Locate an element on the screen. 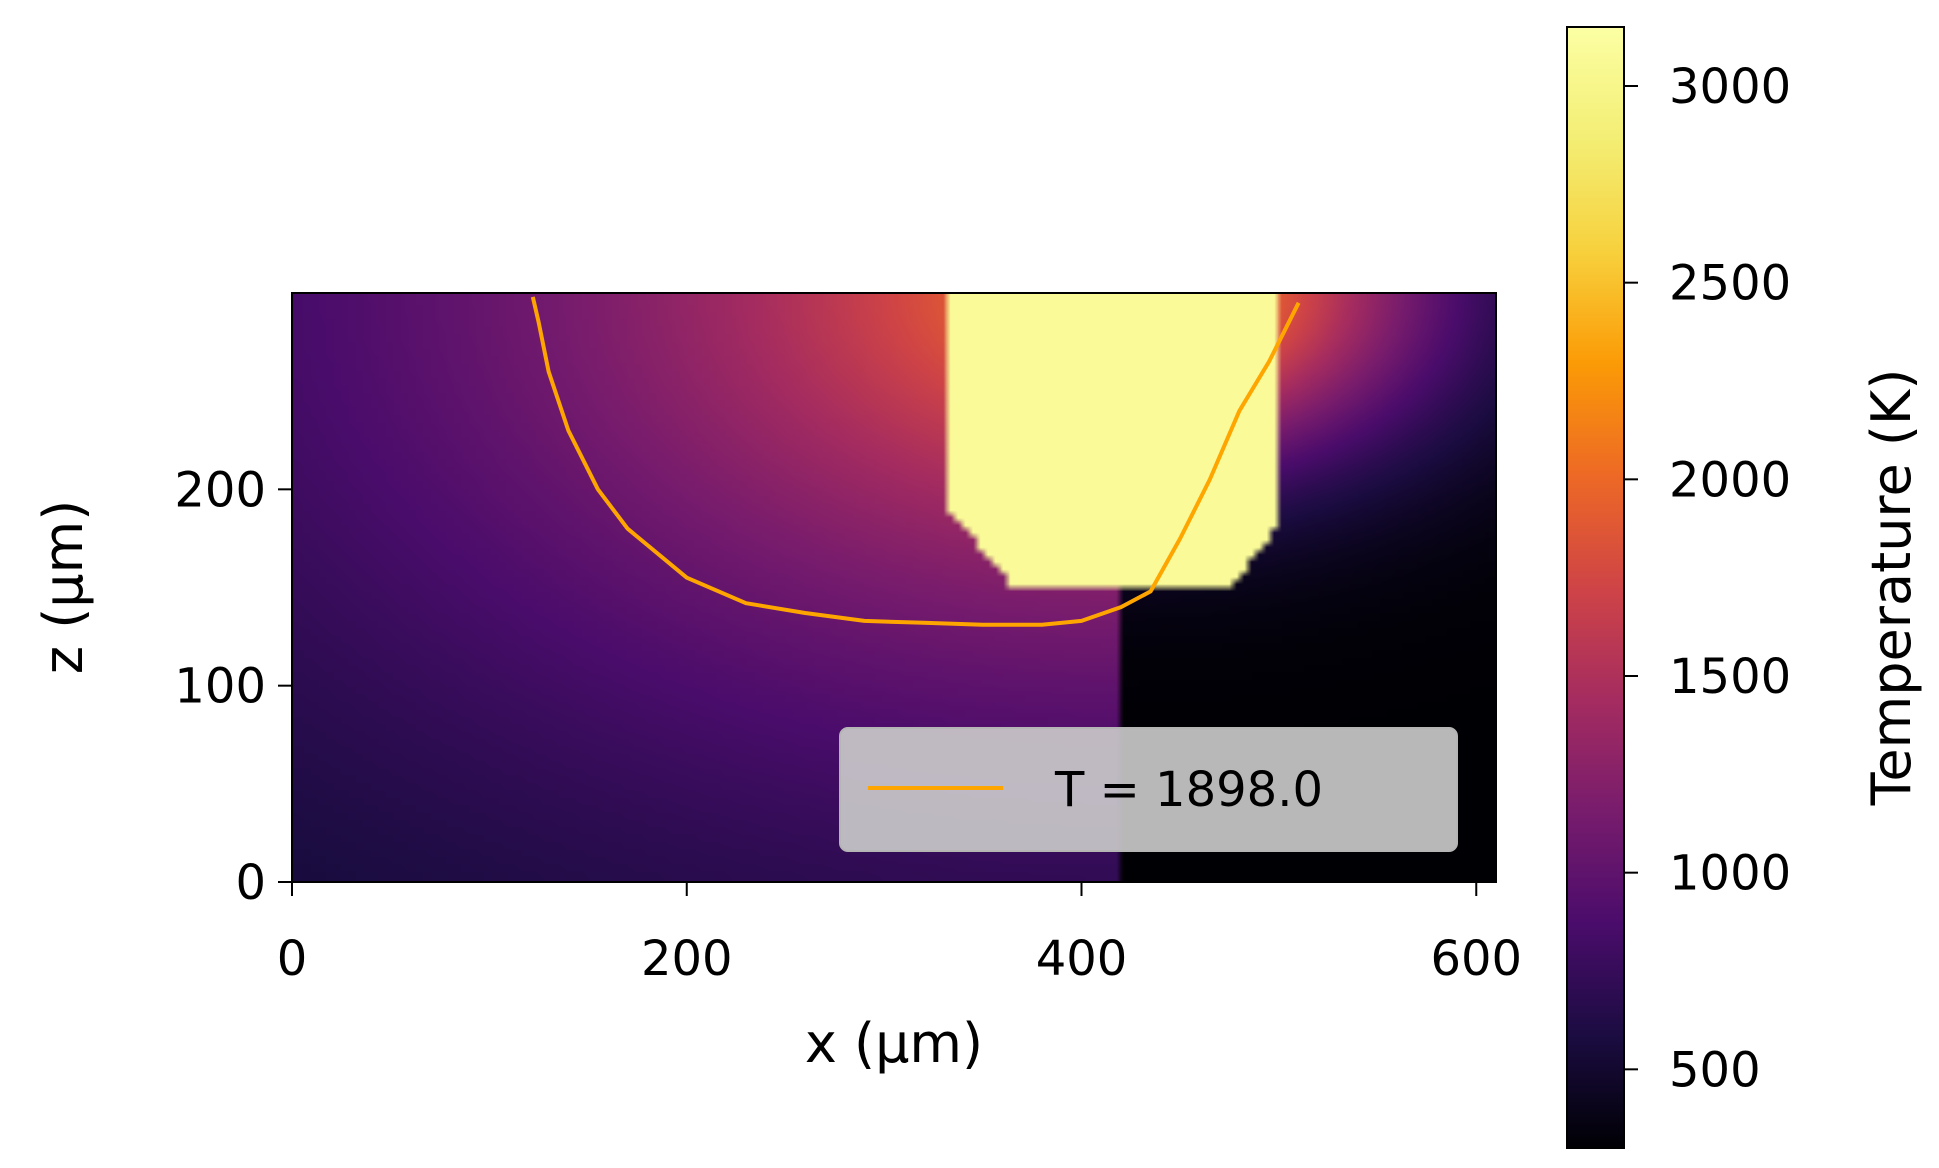  legend-box is located at coordinates (1148, 789).